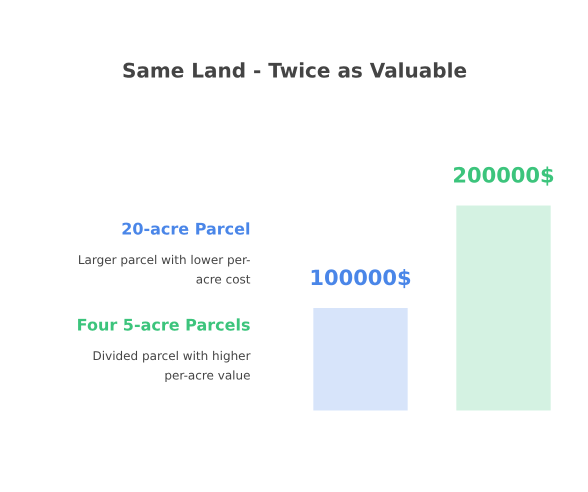  Describe the element at coordinates (171, 365) in the screenshot. I see `text: Divided parcel with higher per-acre value` at that location.